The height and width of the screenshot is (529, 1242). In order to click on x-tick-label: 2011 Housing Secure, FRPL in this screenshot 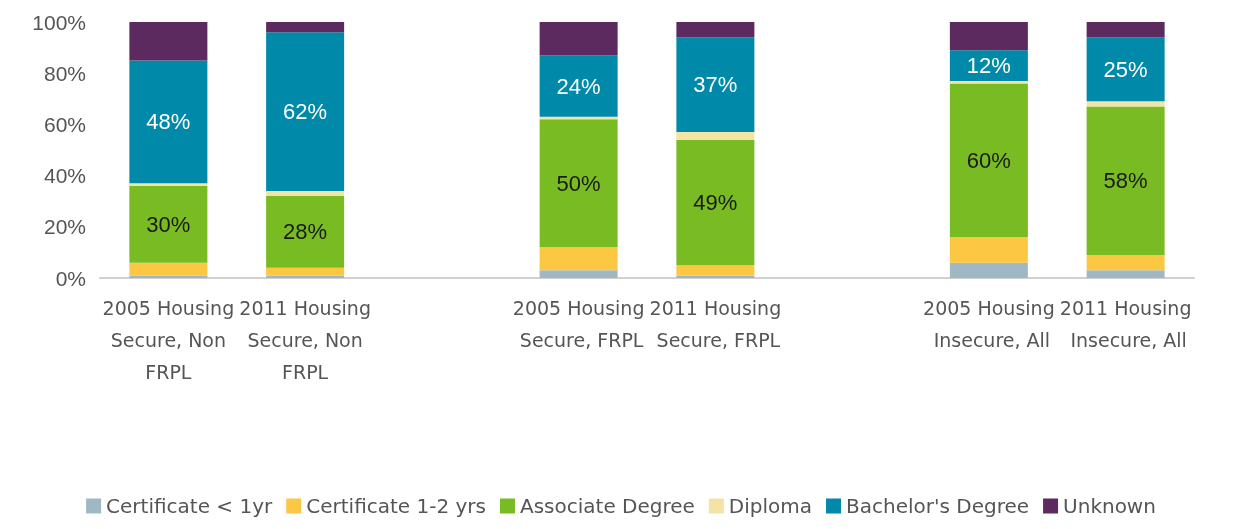, I will do `click(715, 324)`.